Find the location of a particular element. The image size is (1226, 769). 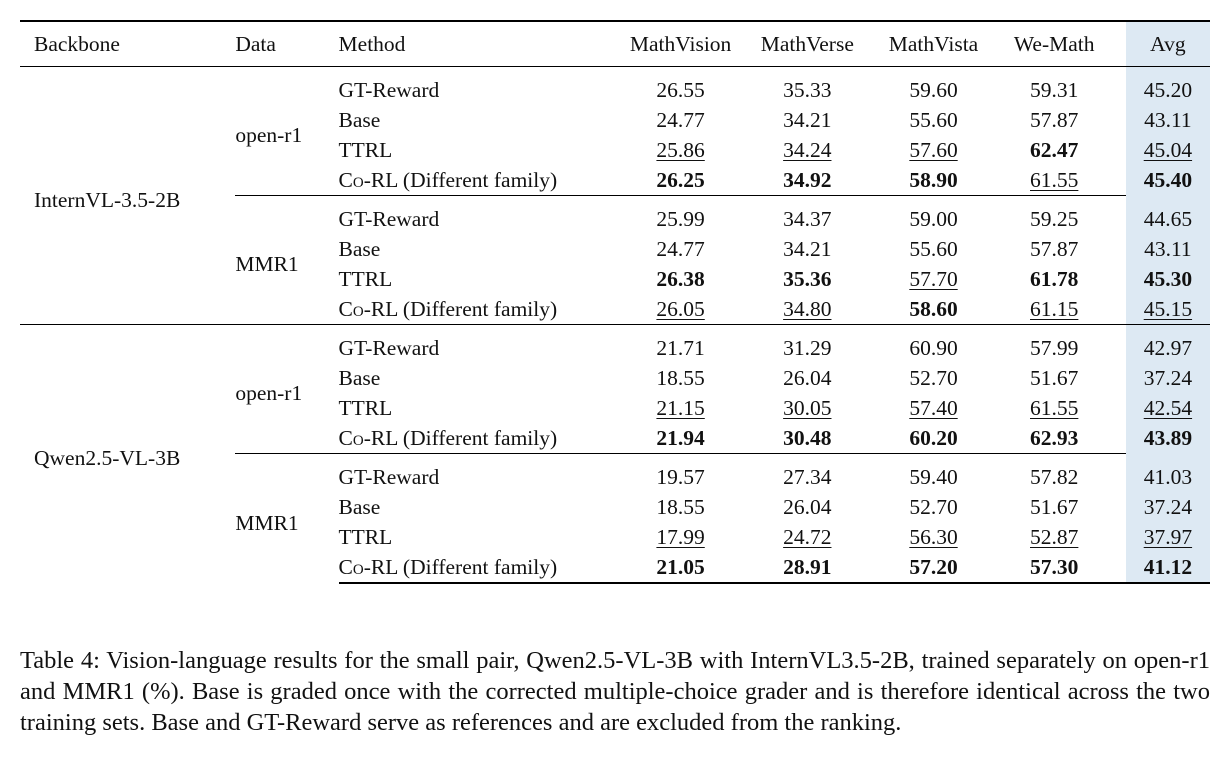

mathvista-value: 55.60 is located at coordinates (933, 120).